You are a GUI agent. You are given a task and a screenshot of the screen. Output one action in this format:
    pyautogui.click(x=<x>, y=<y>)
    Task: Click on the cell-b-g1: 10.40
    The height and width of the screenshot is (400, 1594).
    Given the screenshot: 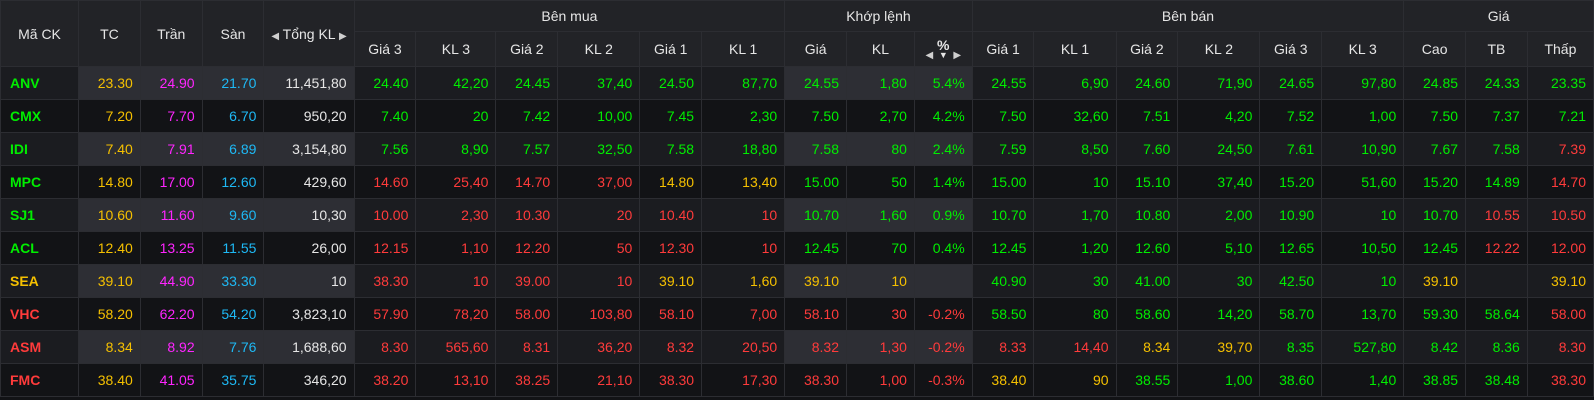 What is the action you would take?
    pyautogui.click(x=671, y=215)
    